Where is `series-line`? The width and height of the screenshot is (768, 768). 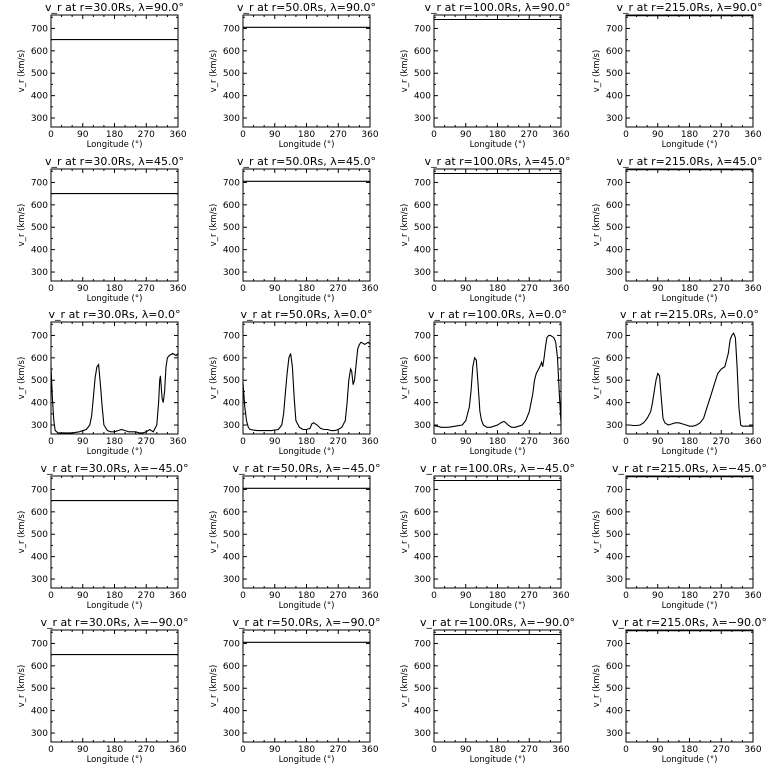
series-line is located at coordinates (114, 393).